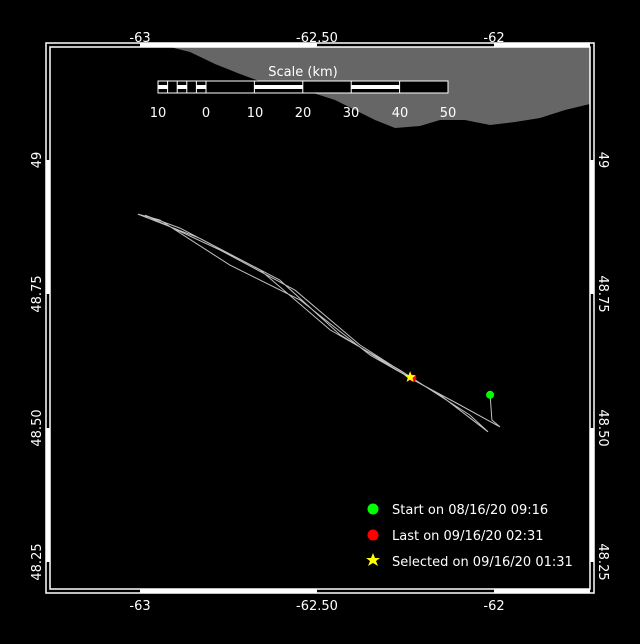  What do you see at coordinates (351, 113) in the screenshot?
I see `scale-label-4: 30` at bounding box center [351, 113].